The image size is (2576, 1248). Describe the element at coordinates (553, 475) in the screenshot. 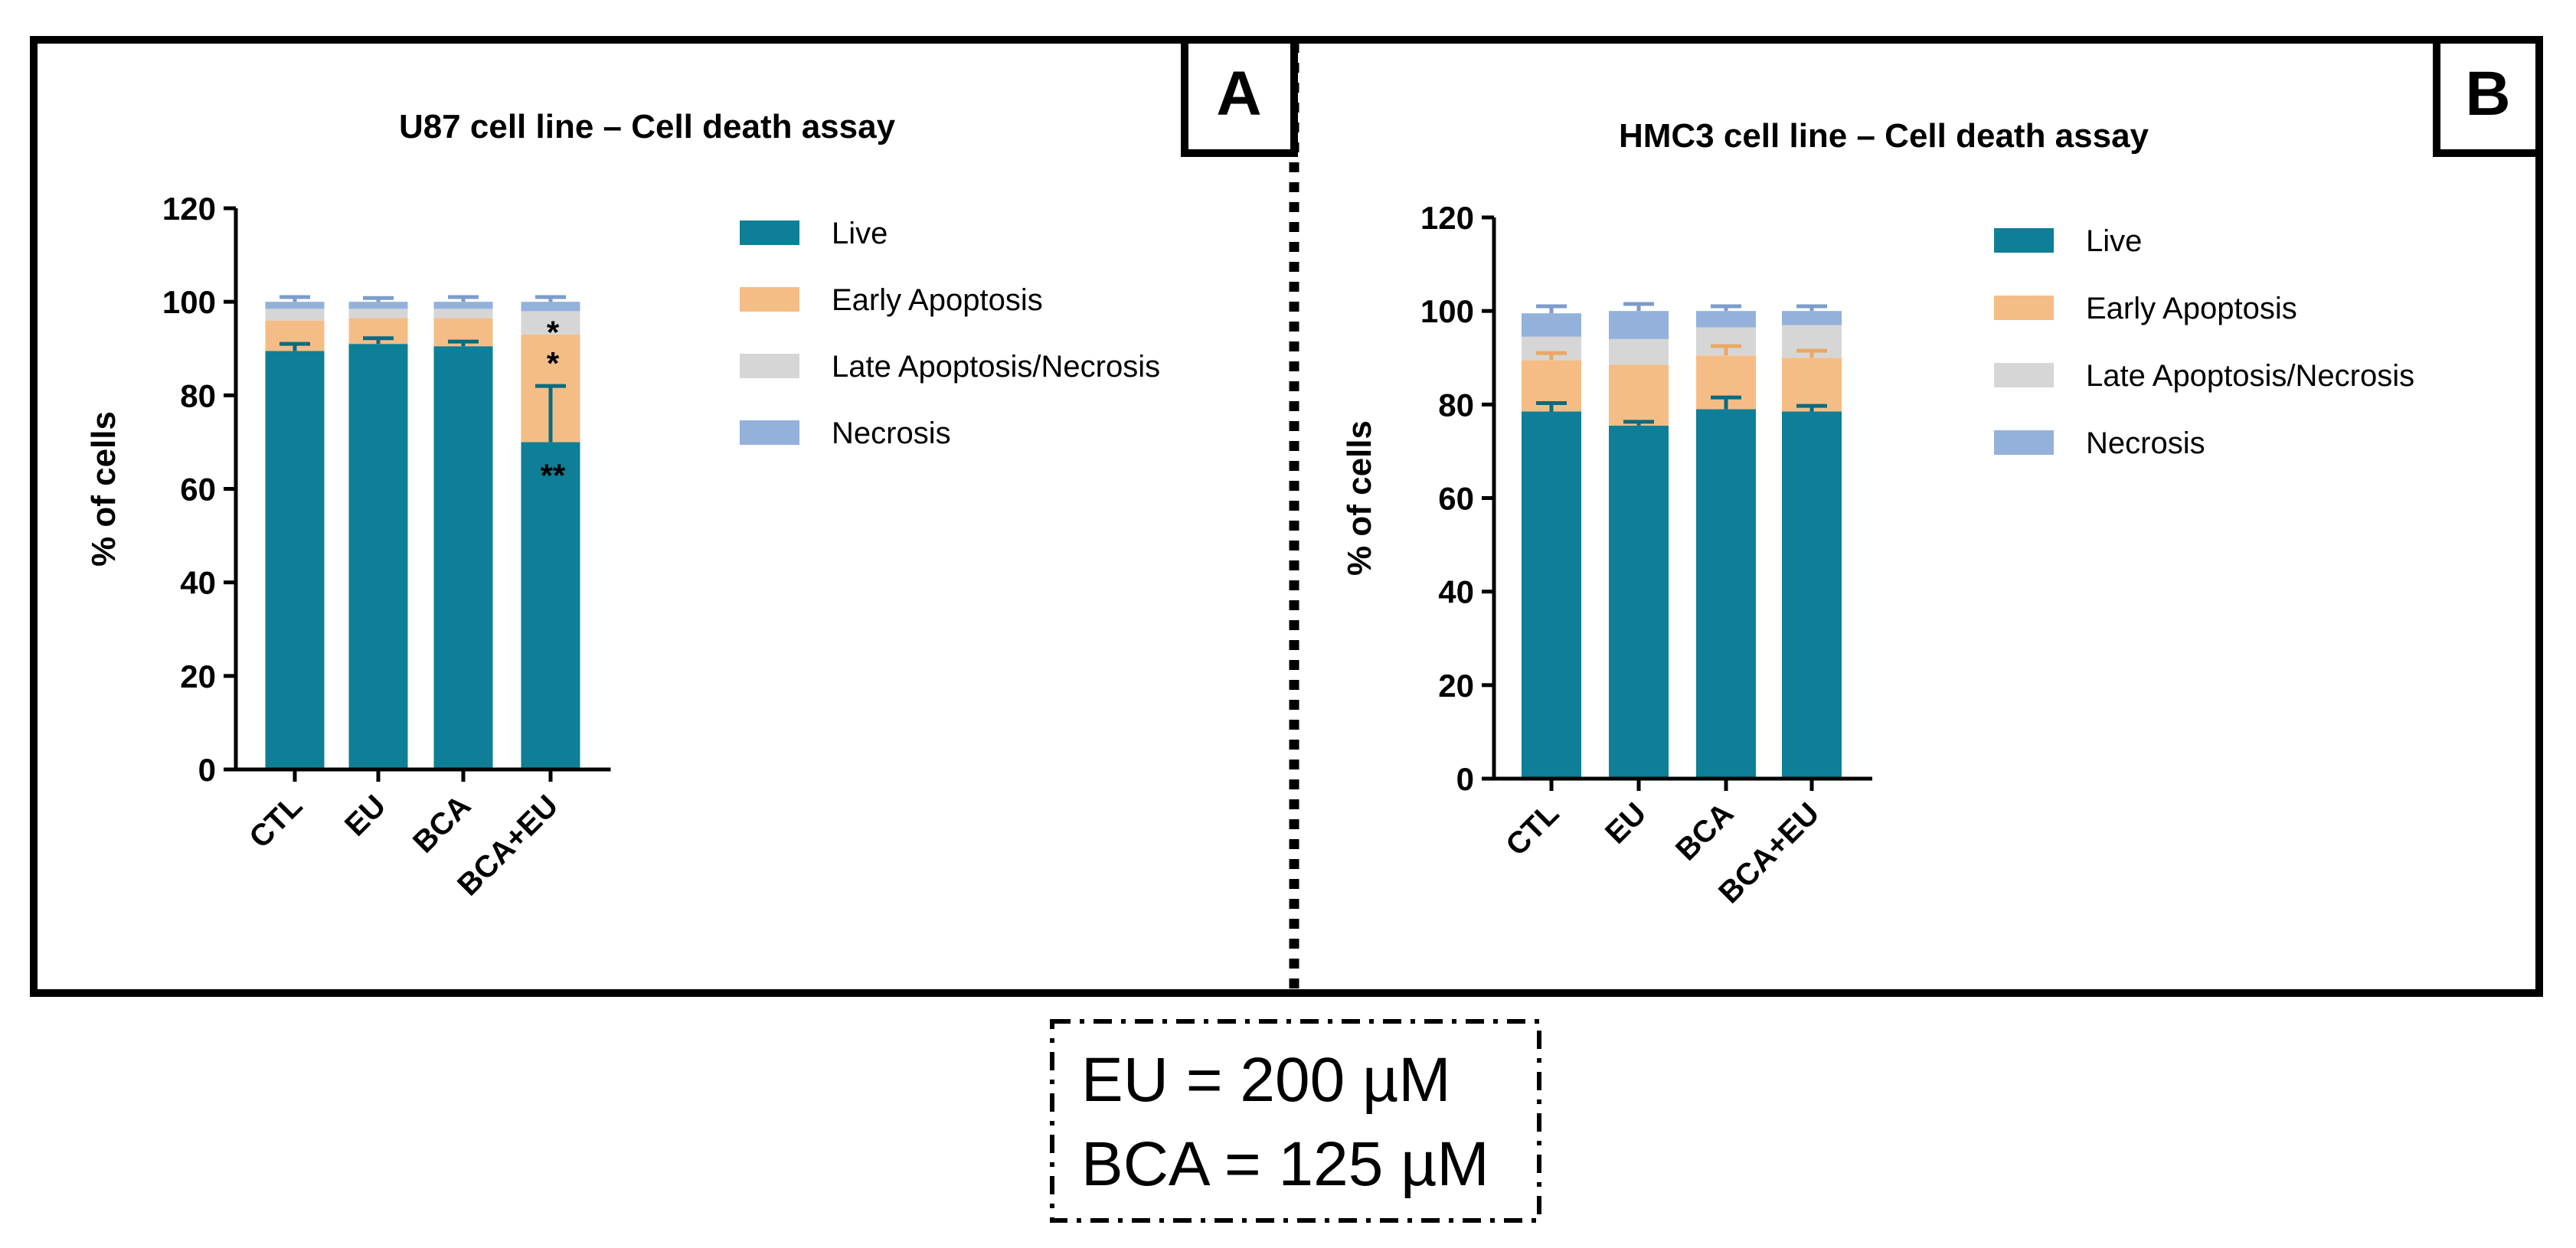

I see `panel-a-significance-mark-live: **` at that location.